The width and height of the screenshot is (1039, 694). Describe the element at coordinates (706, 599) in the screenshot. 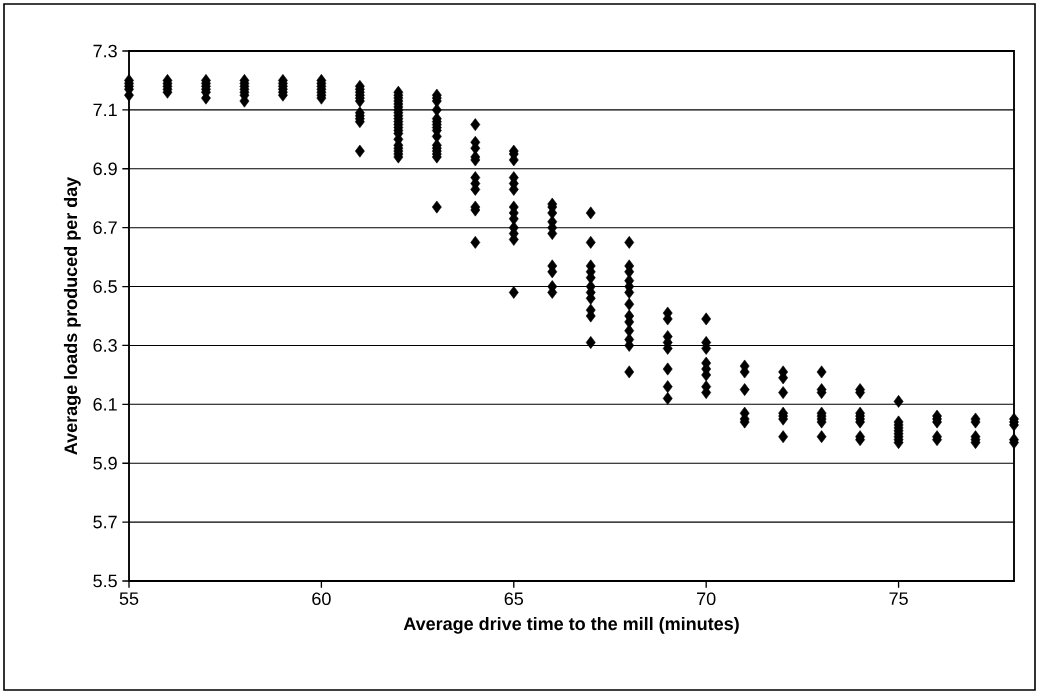

I see `x-tick-label: 70` at that location.